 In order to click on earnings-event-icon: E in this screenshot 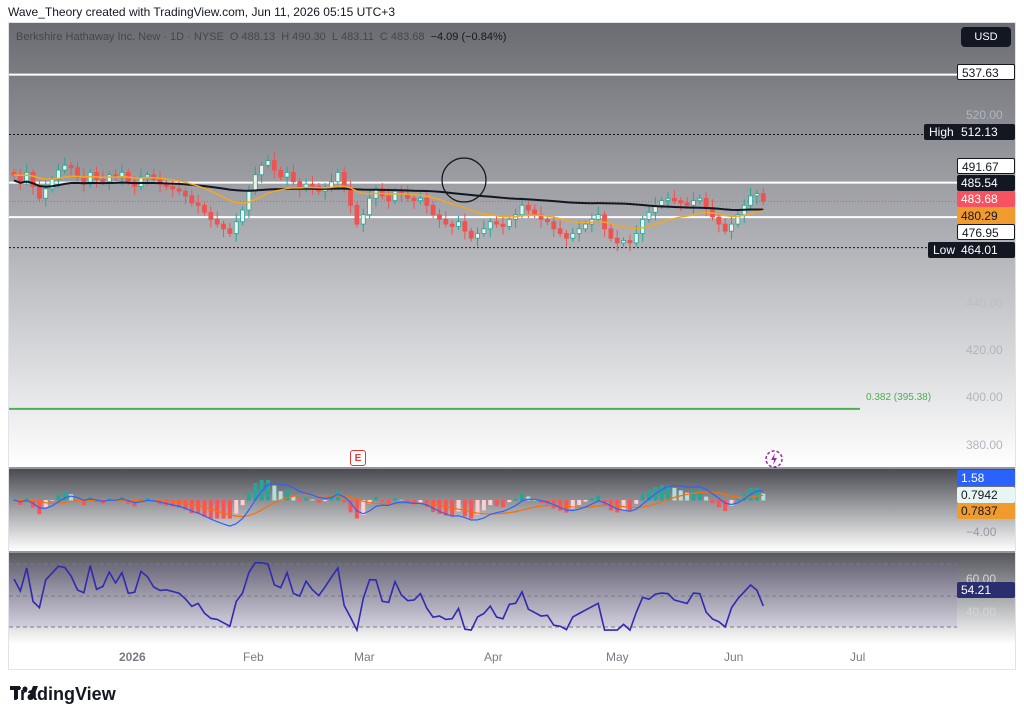, I will do `click(358, 458)`.